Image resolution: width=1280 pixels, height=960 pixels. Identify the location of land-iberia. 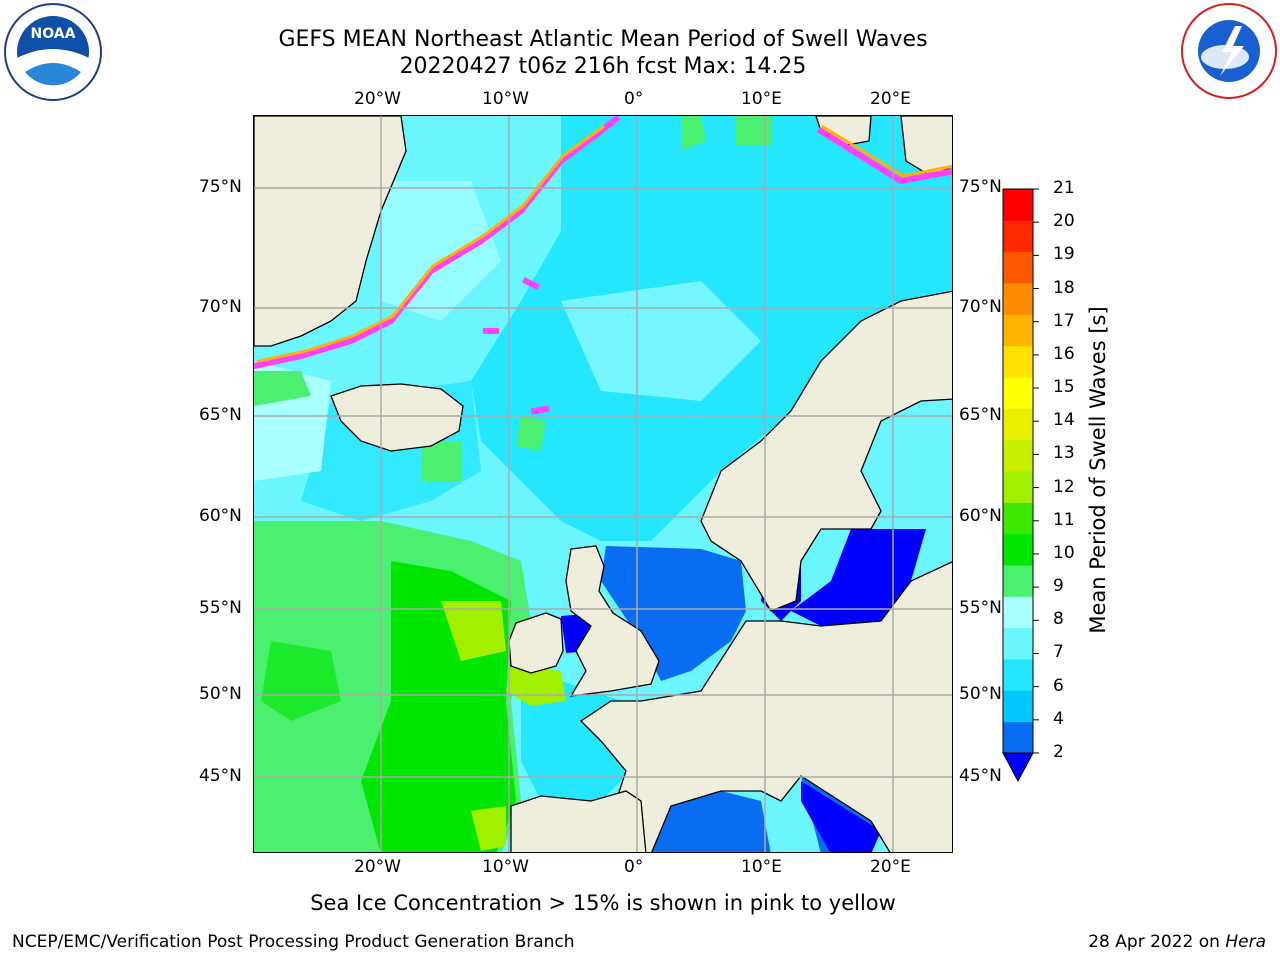
(578, 821).